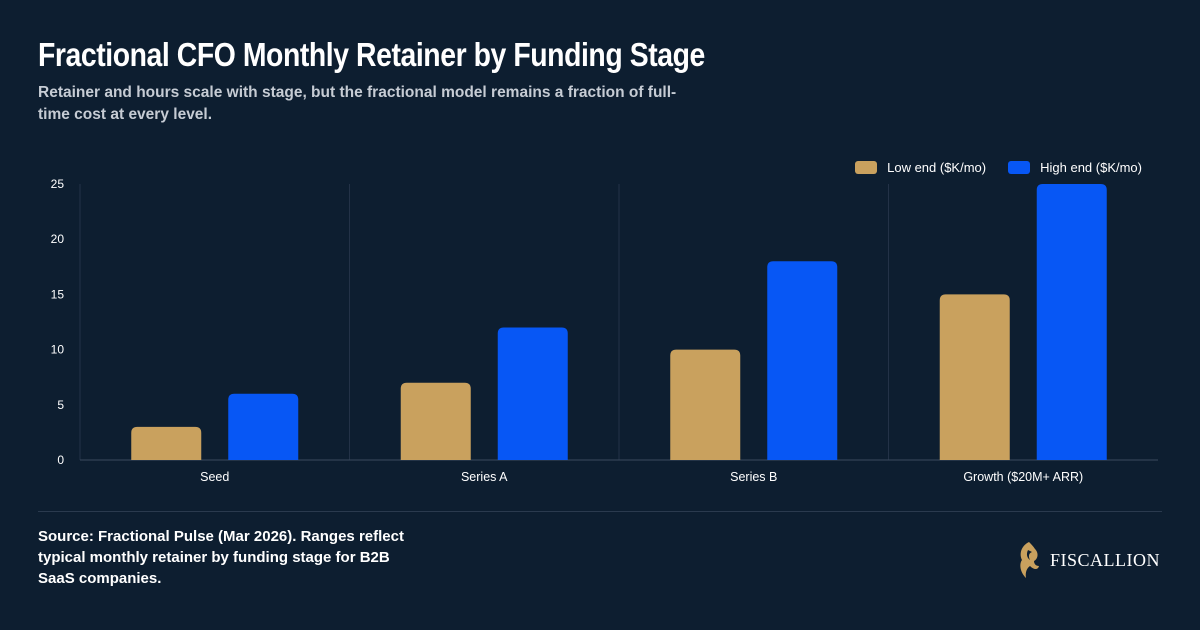  Describe the element at coordinates (1091, 167) in the screenshot. I see `legend-label-high: High end ($K/mo)` at that location.